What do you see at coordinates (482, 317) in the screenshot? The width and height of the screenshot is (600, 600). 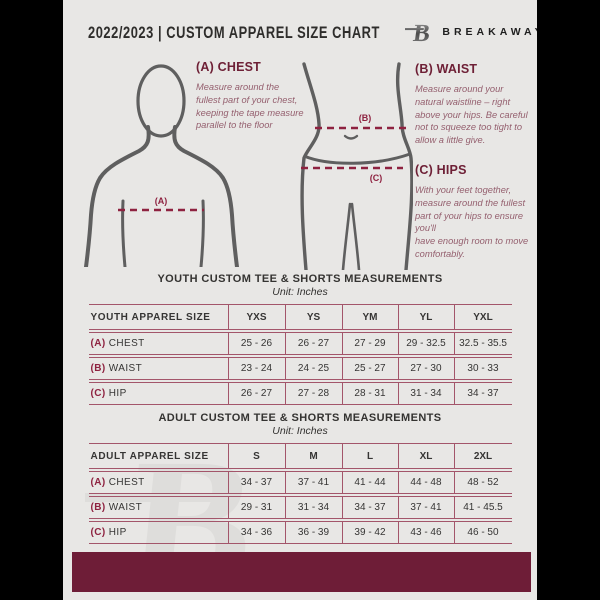 I see `size-header: YXL` at bounding box center [482, 317].